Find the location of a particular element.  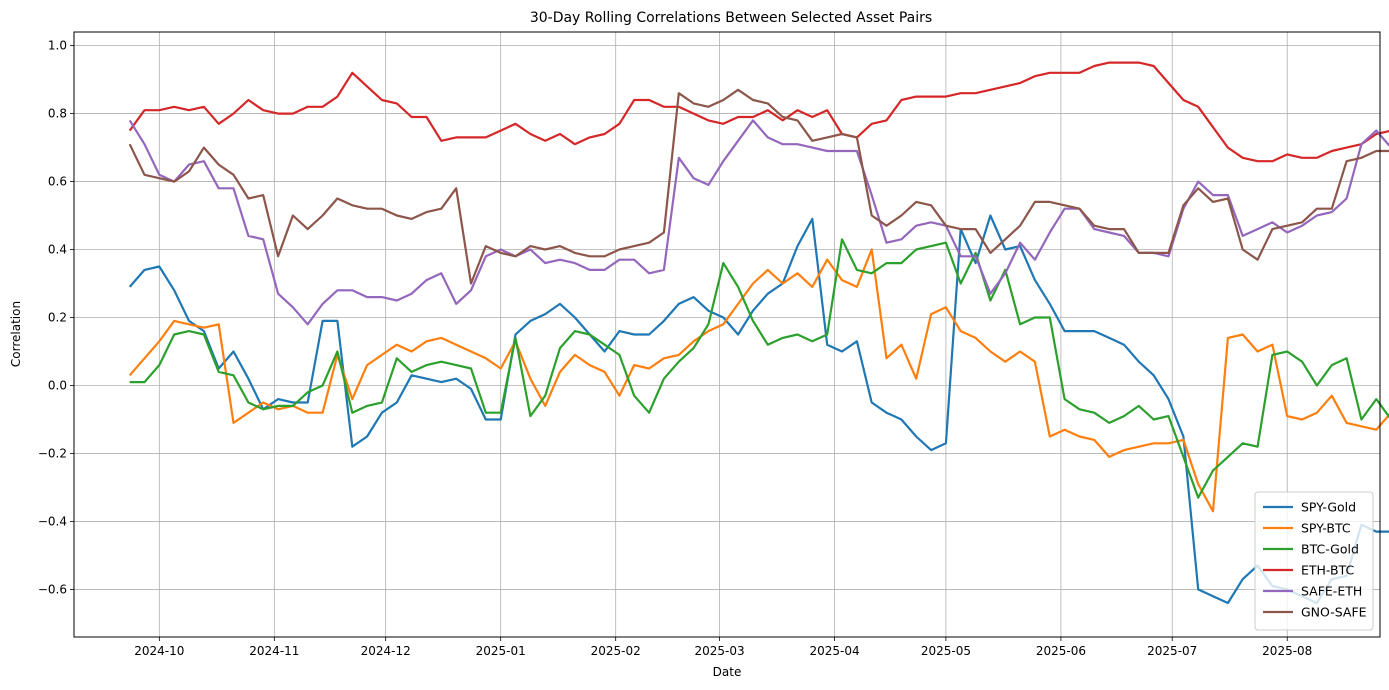

x-tick-label: 2024-12 is located at coordinates (386, 651).